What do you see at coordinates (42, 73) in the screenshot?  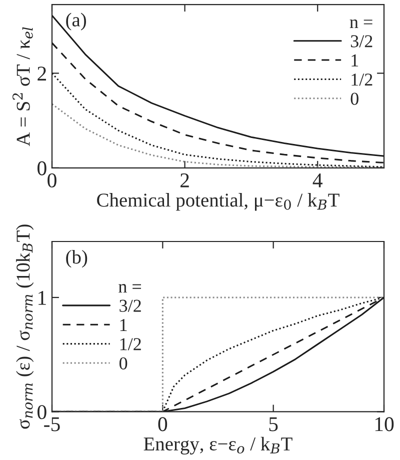 I see `y-tick-label: 2` at bounding box center [42, 73].